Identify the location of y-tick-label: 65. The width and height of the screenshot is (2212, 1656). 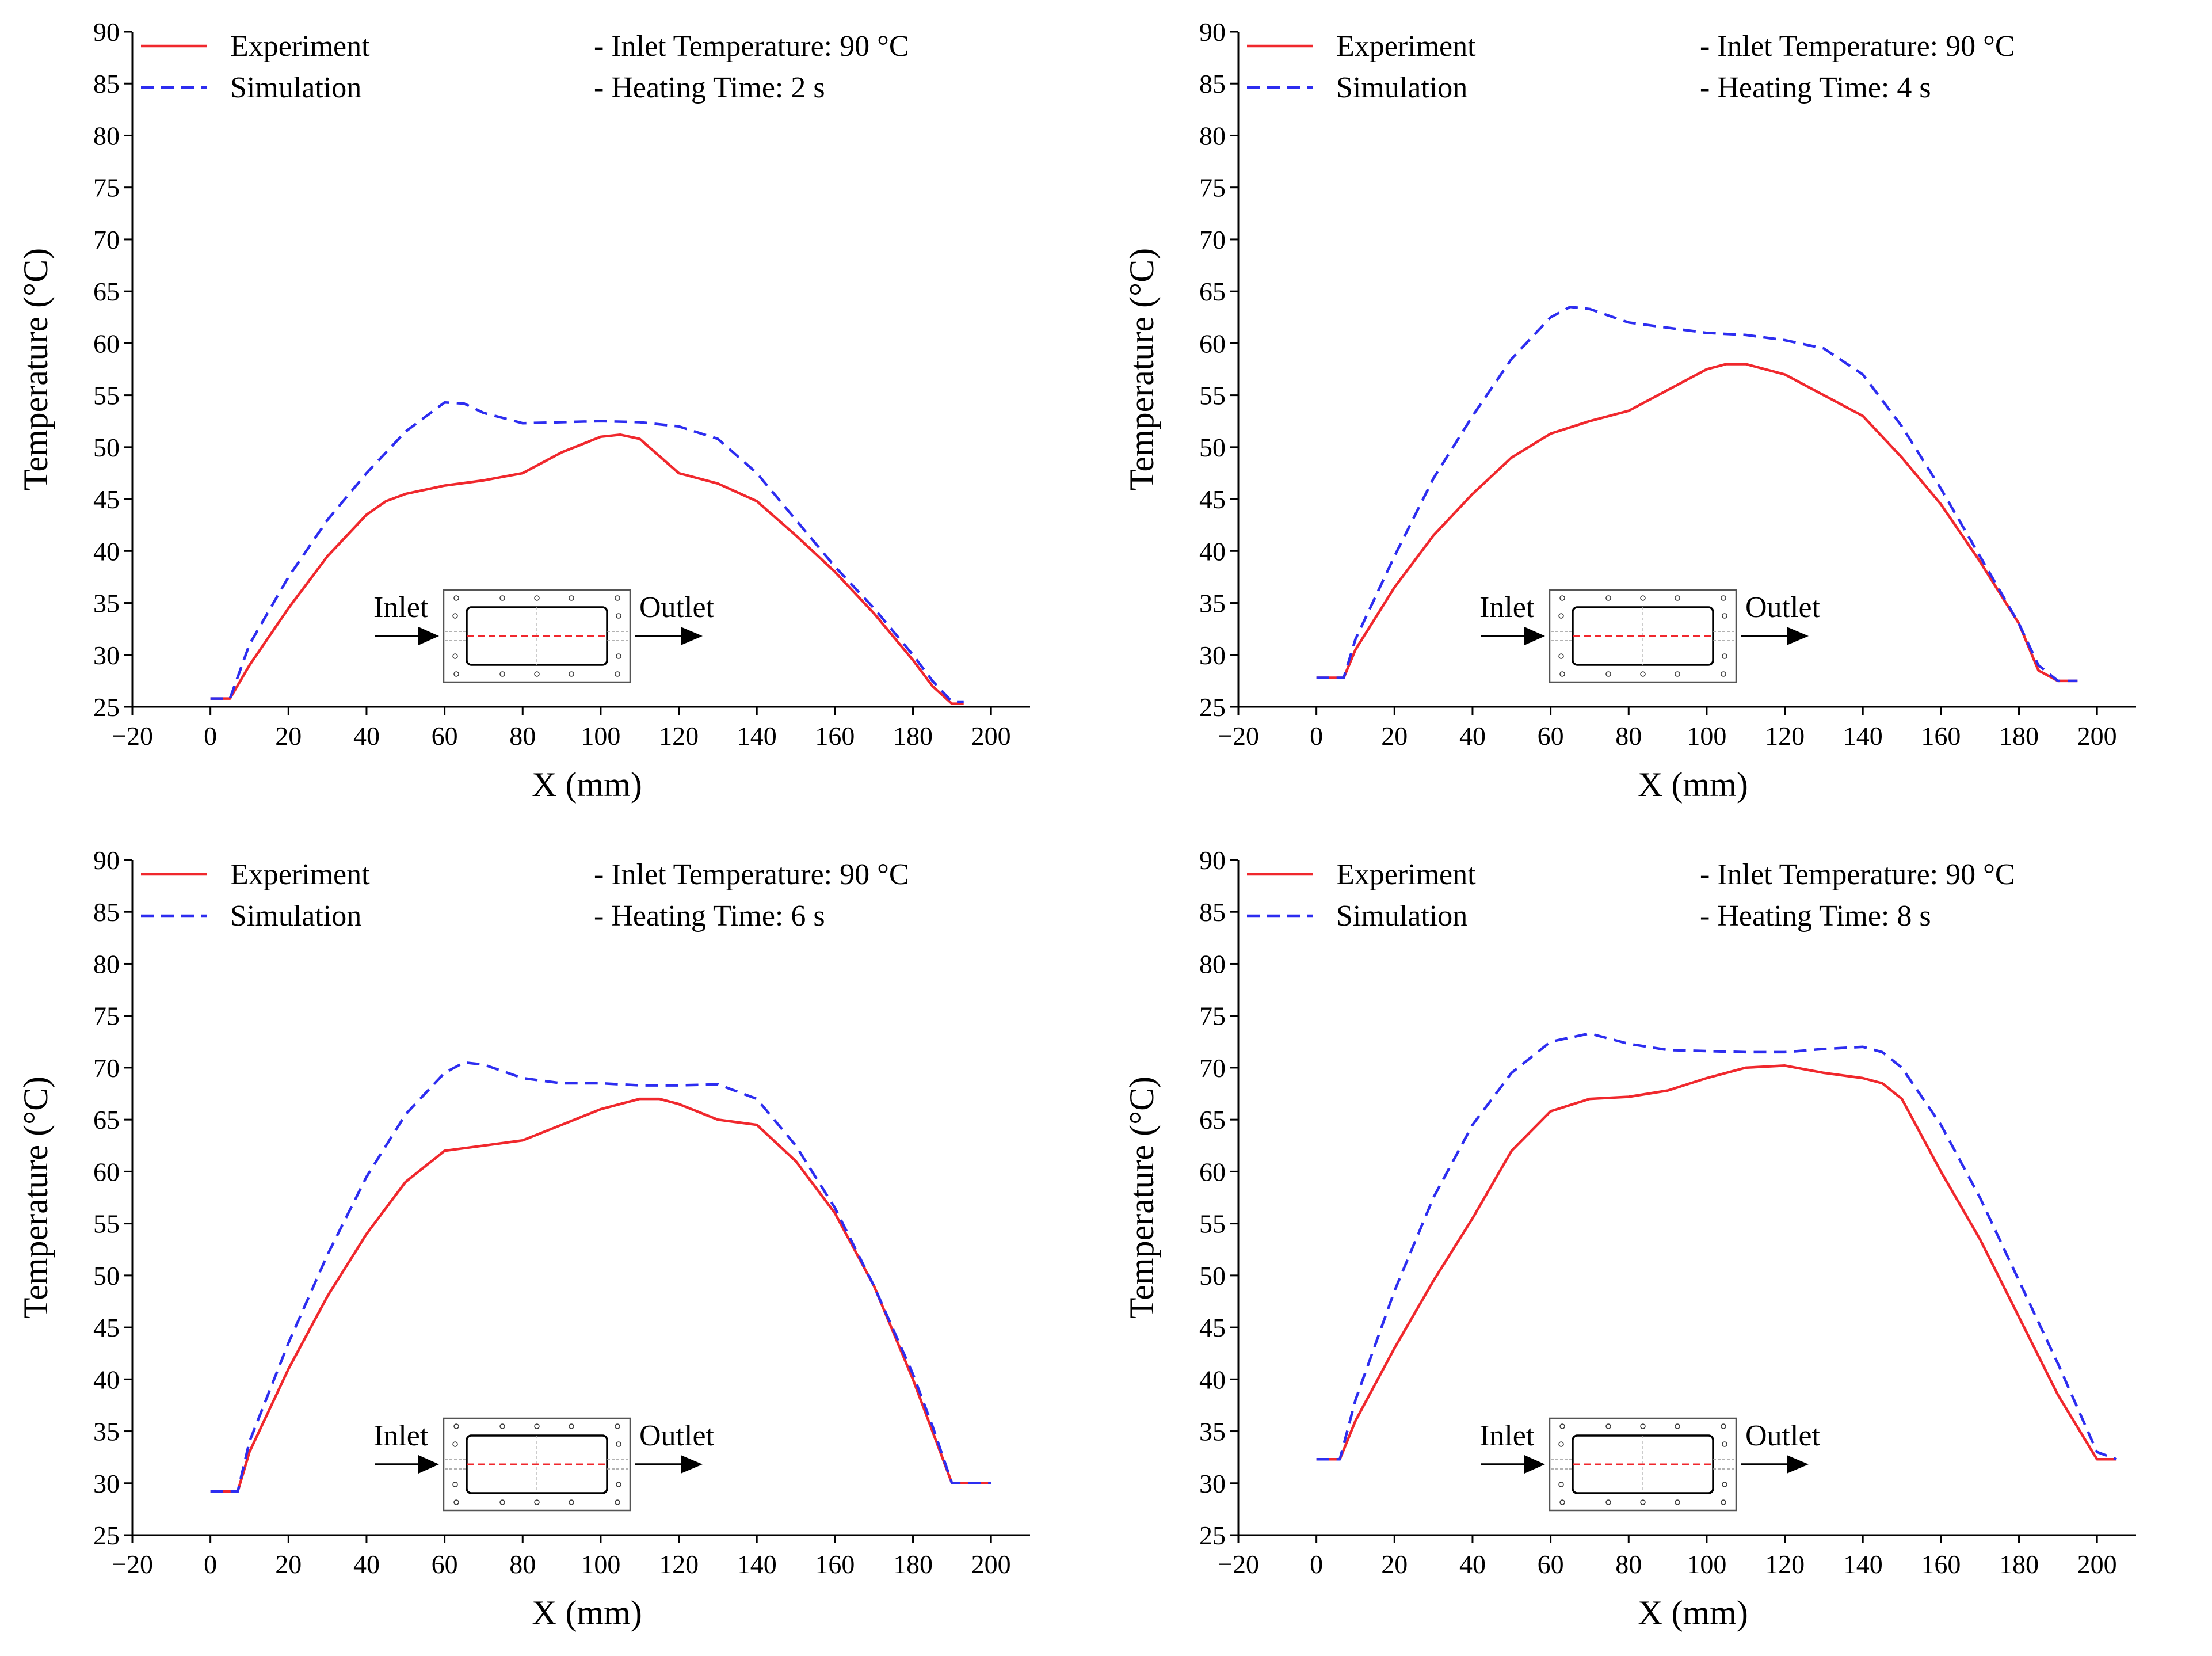
(1212, 1120).